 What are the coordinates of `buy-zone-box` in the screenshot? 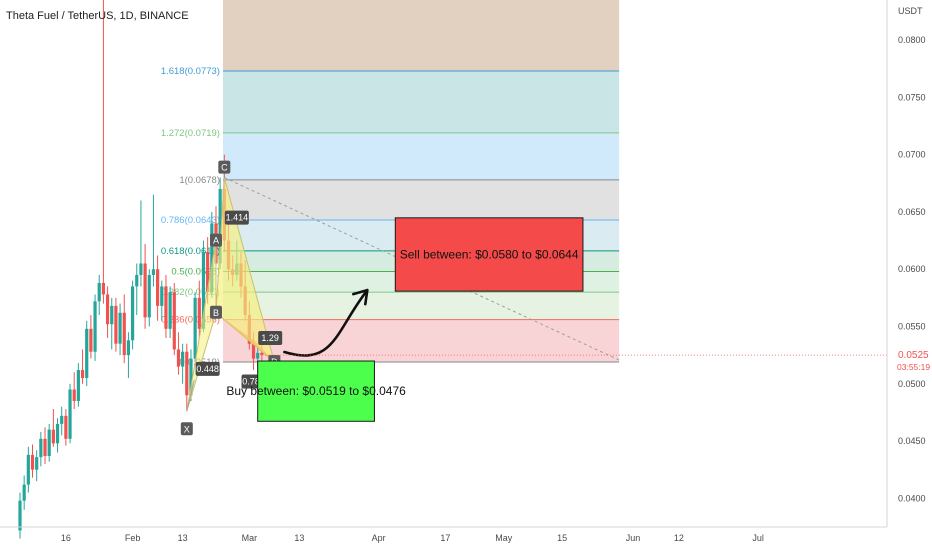 It's located at (316, 391).